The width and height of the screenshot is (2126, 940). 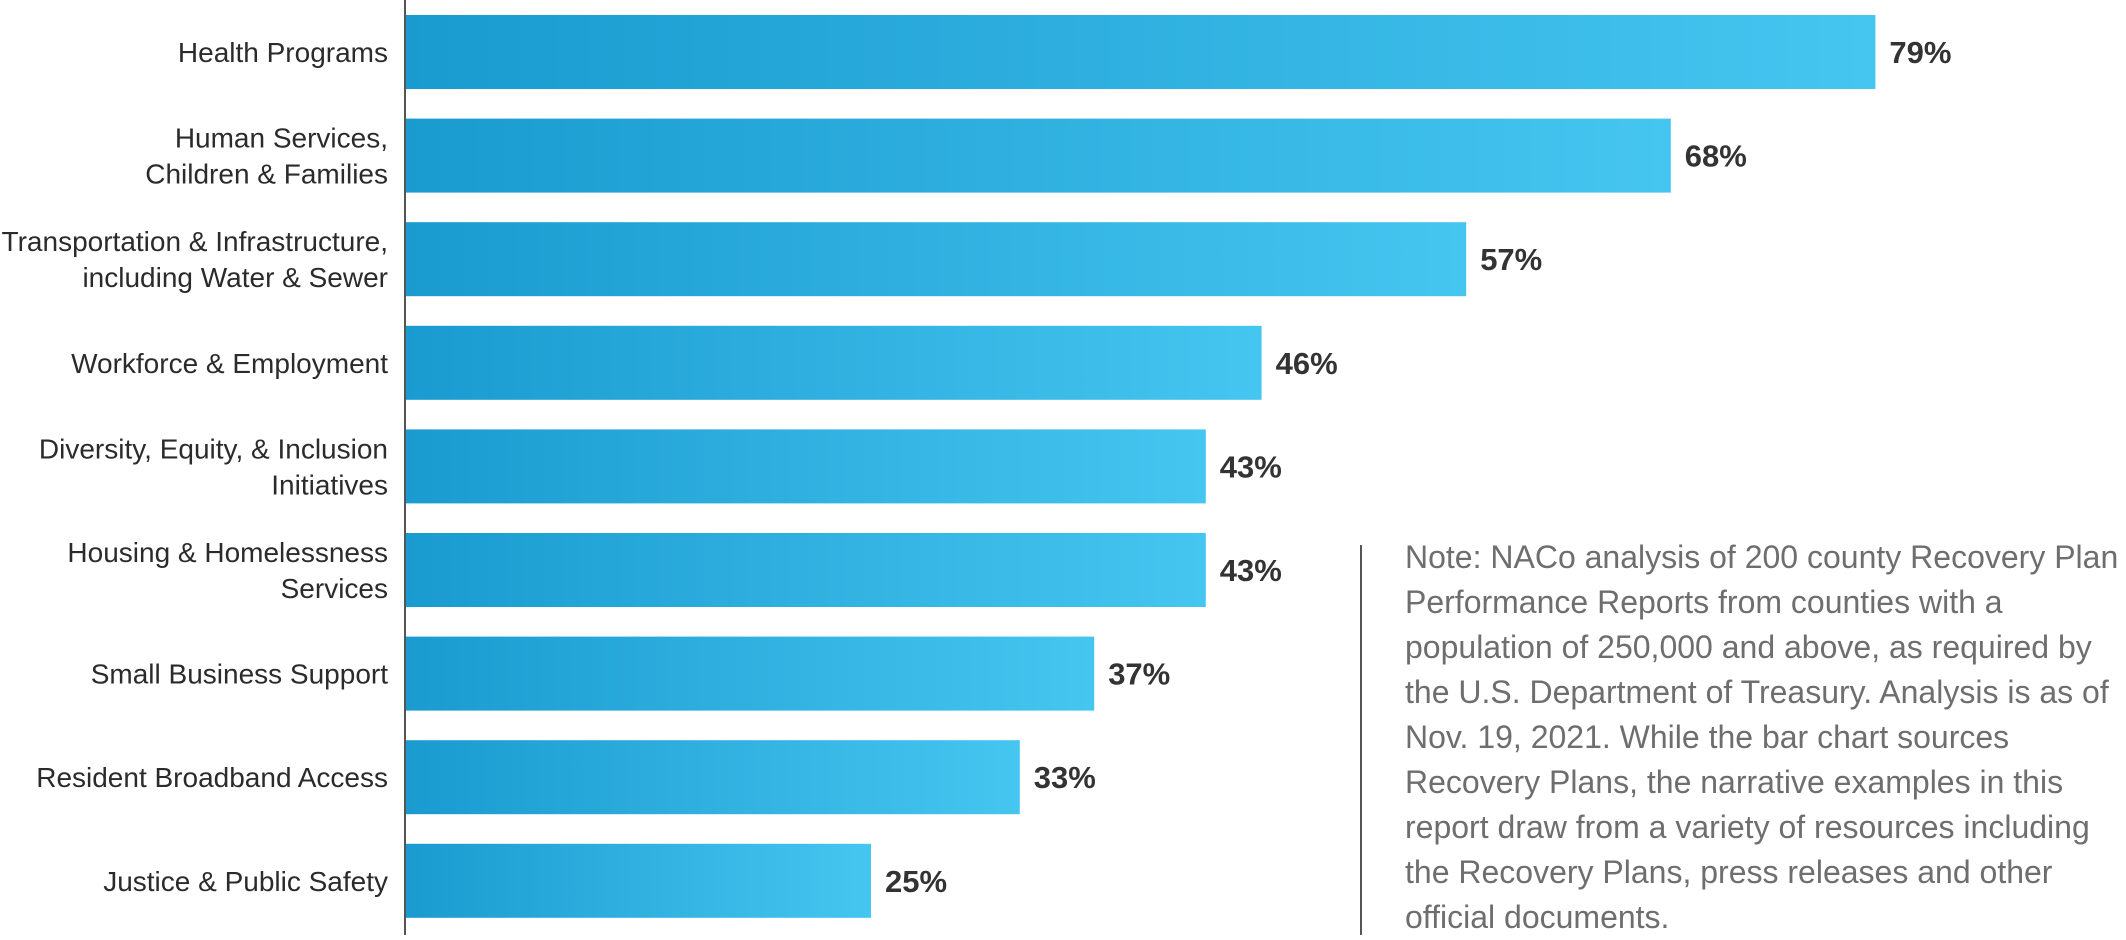 I want to click on category-label-line: Human Services,, so click(x=281, y=138).